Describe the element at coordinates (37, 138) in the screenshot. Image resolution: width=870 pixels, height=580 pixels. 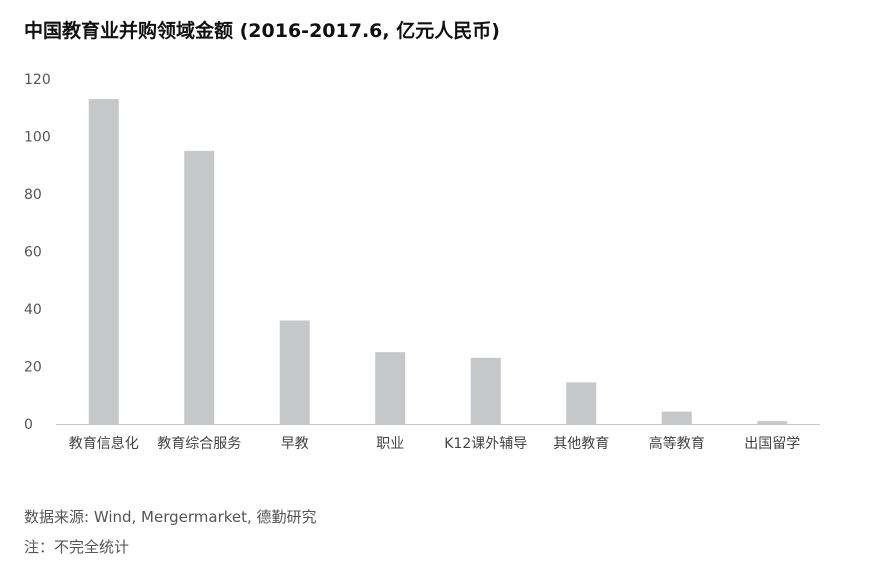
I see `y-tick-label: 100` at that location.